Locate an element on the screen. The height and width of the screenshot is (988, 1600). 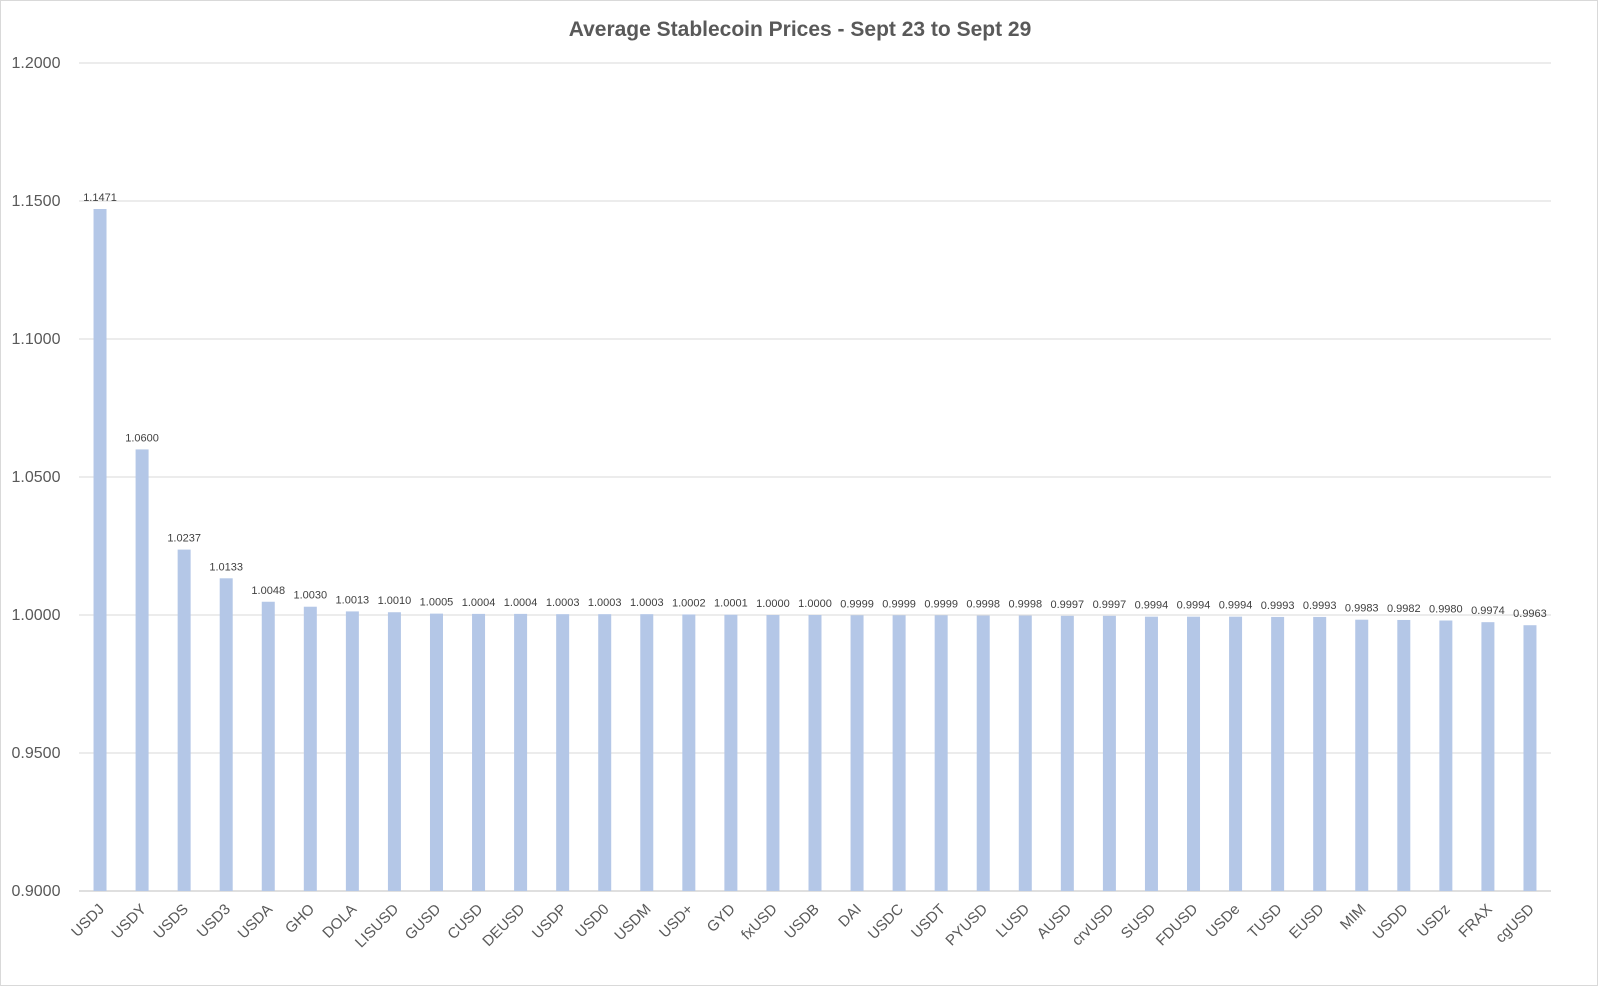
x-tick-label: GYD is located at coordinates (721, 918).